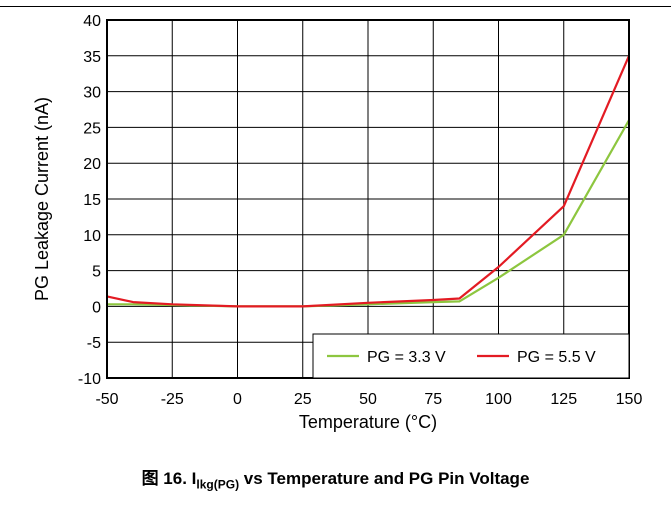 This screenshot has width=671, height=515. What do you see at coordinates (563, 399) in the screenshot?
I see `x-tick-label: 125` at bounding box center [563, 399].